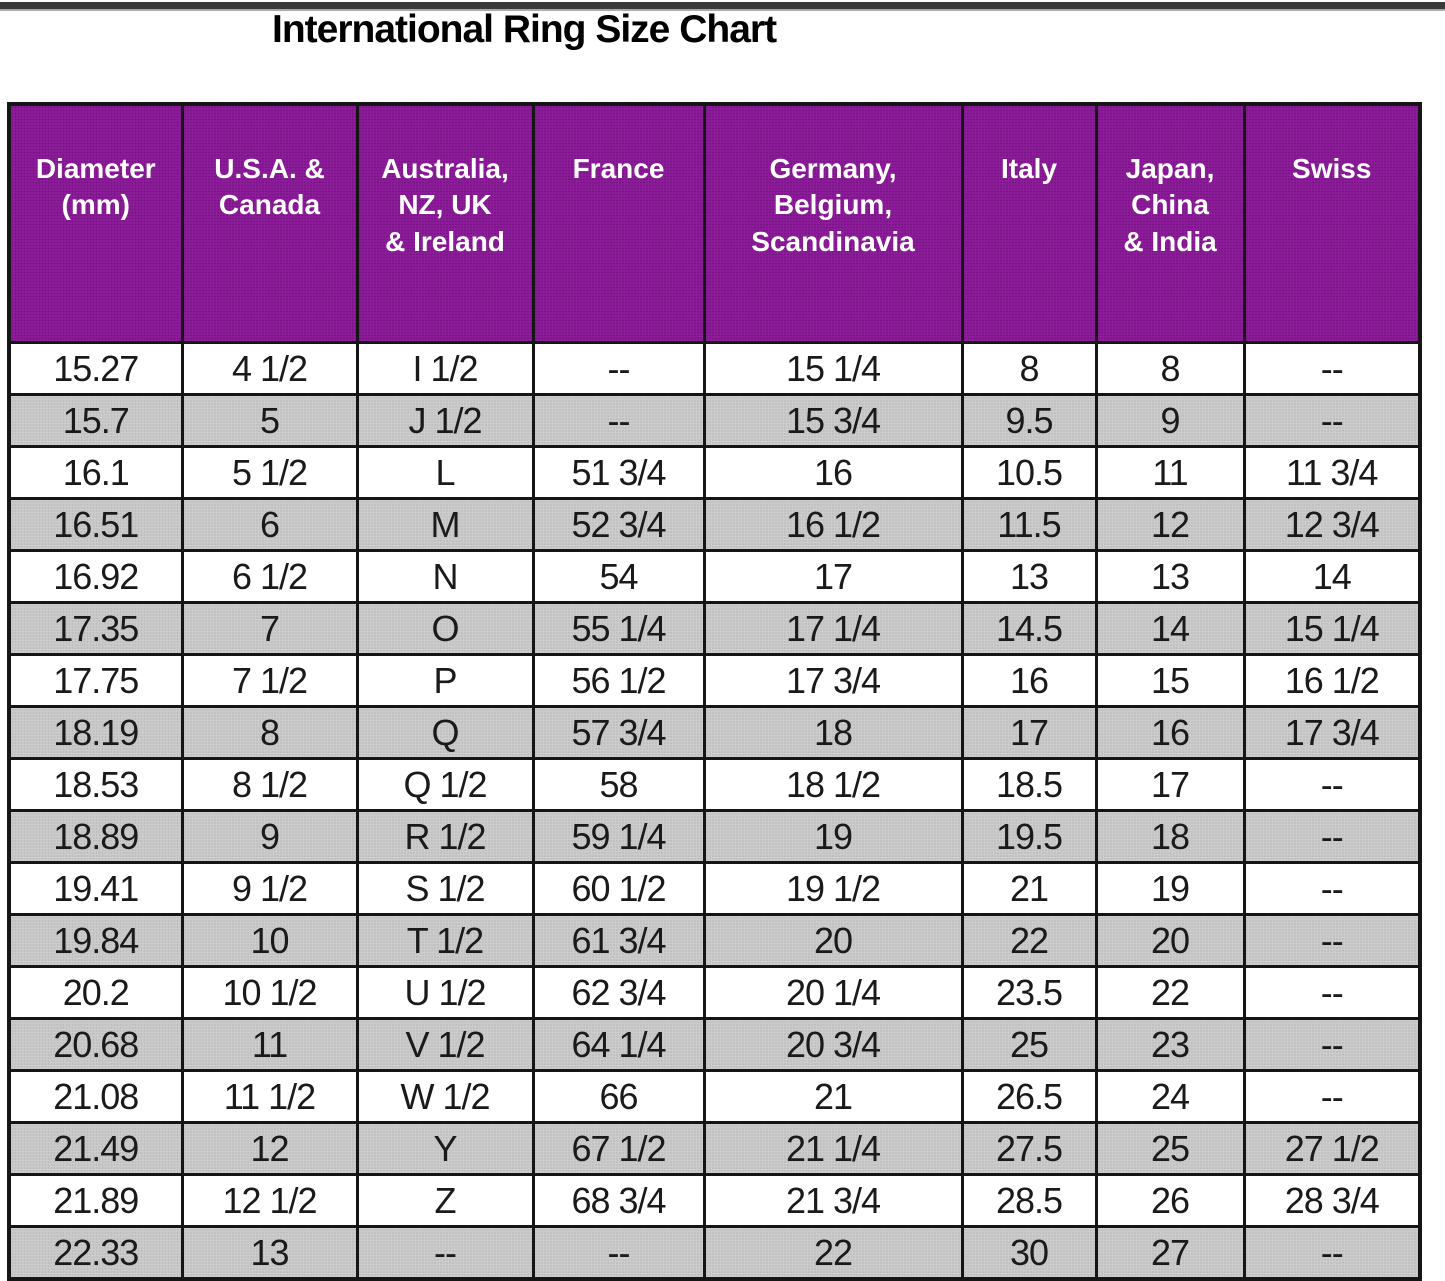 Image resolution: width=1445 pixels, height=1281 pixels. Describe the element at coordinates (833, 576) in the screenshot. I see `cell-germany-belgium-scandinavia: 17` at that location.